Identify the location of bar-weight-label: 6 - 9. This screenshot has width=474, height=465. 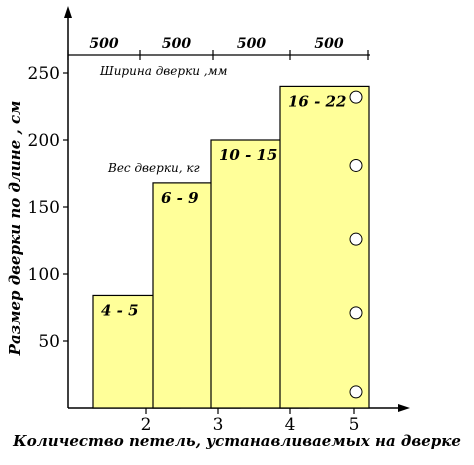
(180, 198).